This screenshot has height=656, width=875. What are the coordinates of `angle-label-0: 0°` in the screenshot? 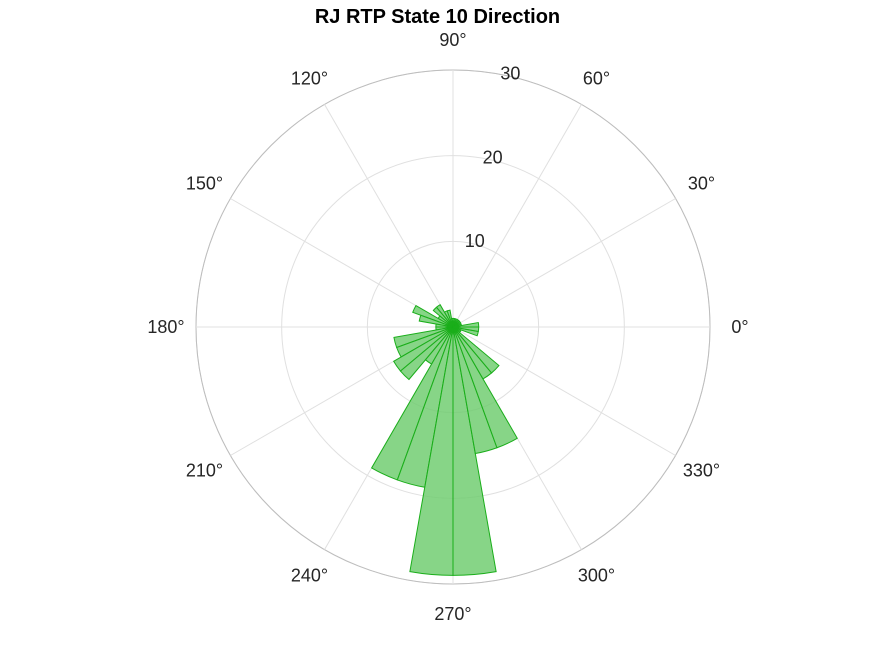 It's located at (739, 327).